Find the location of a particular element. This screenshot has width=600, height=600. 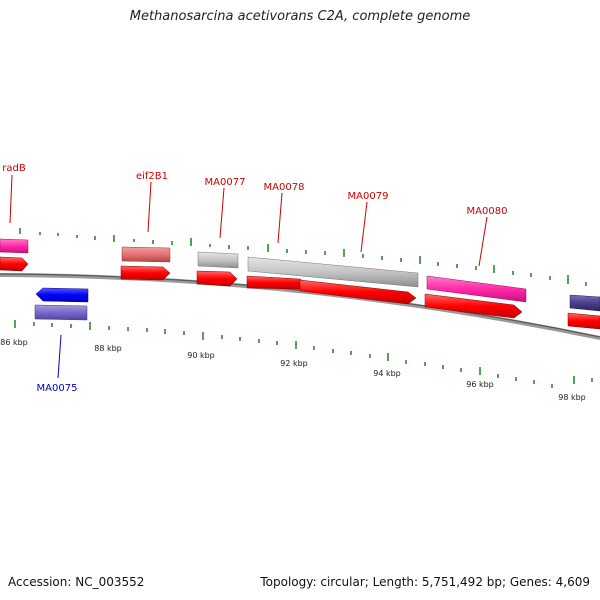

gene-eif2B1 is located at coordinates (146, 254).